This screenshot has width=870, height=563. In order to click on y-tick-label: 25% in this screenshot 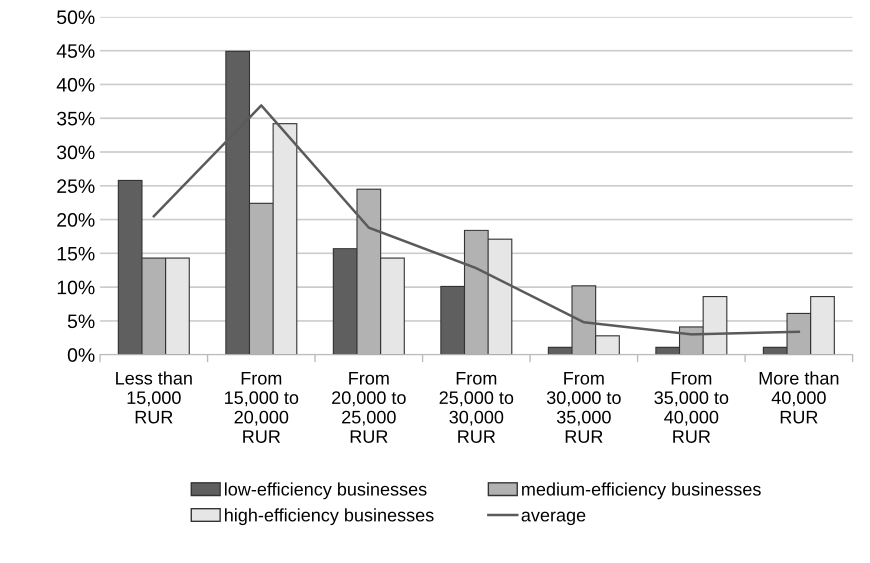, I will do `click(75, 186)`.